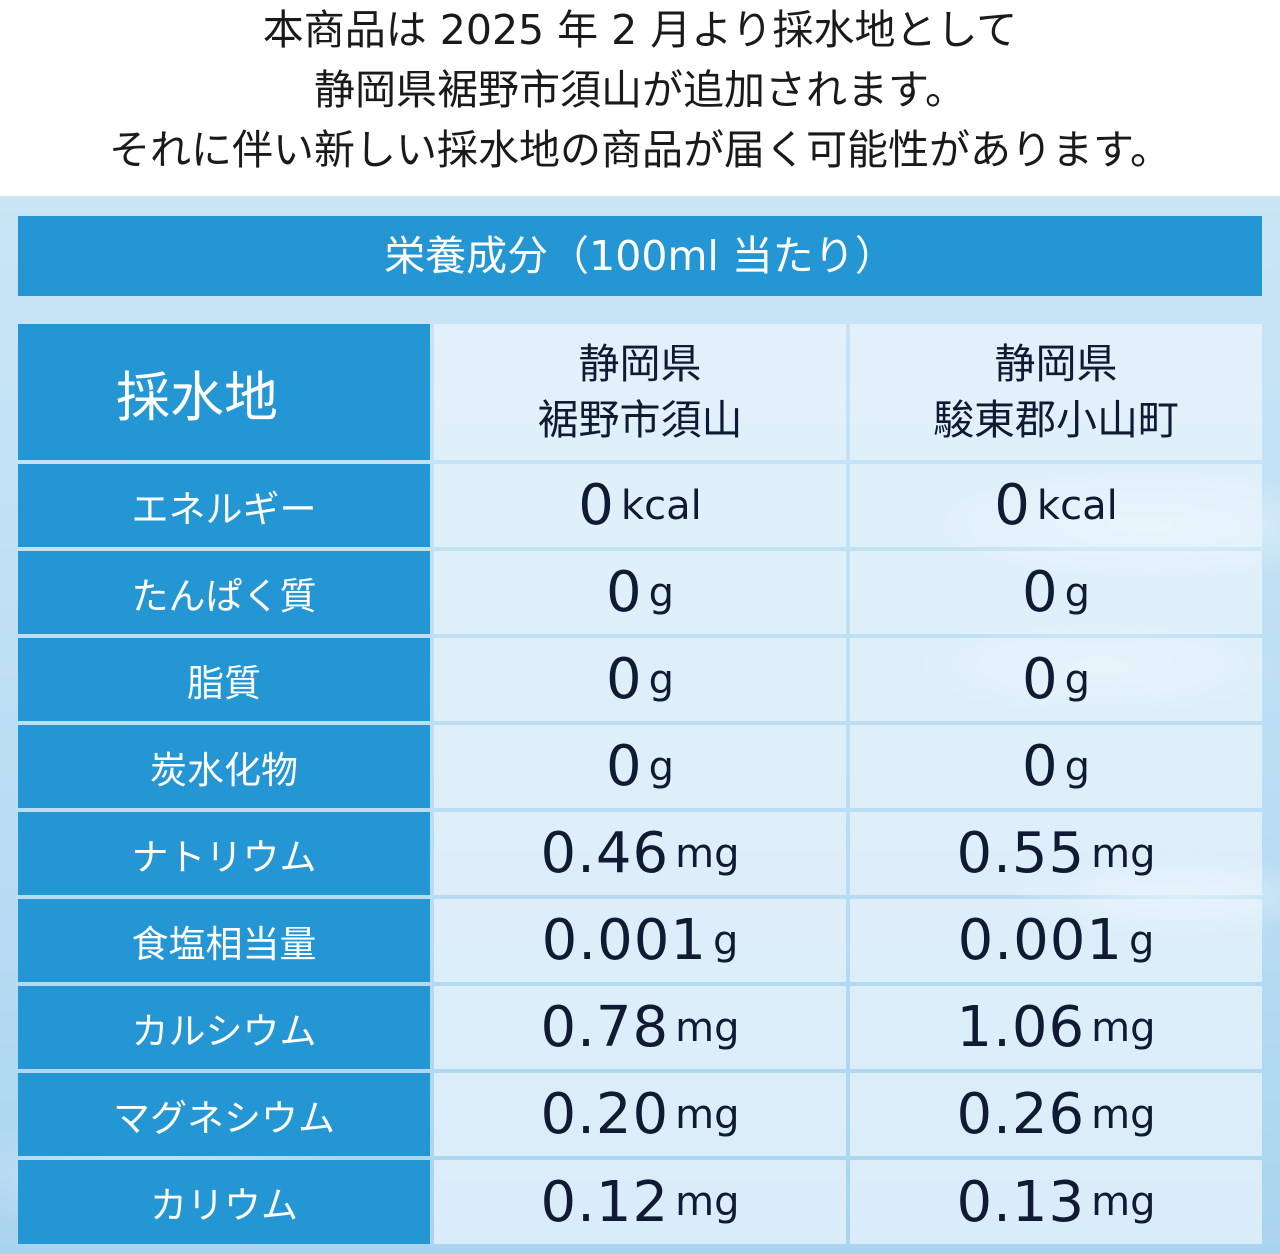  I want to click on table-row: カリウム 0.12 mg 0.13 mg, so click(640, 1202).